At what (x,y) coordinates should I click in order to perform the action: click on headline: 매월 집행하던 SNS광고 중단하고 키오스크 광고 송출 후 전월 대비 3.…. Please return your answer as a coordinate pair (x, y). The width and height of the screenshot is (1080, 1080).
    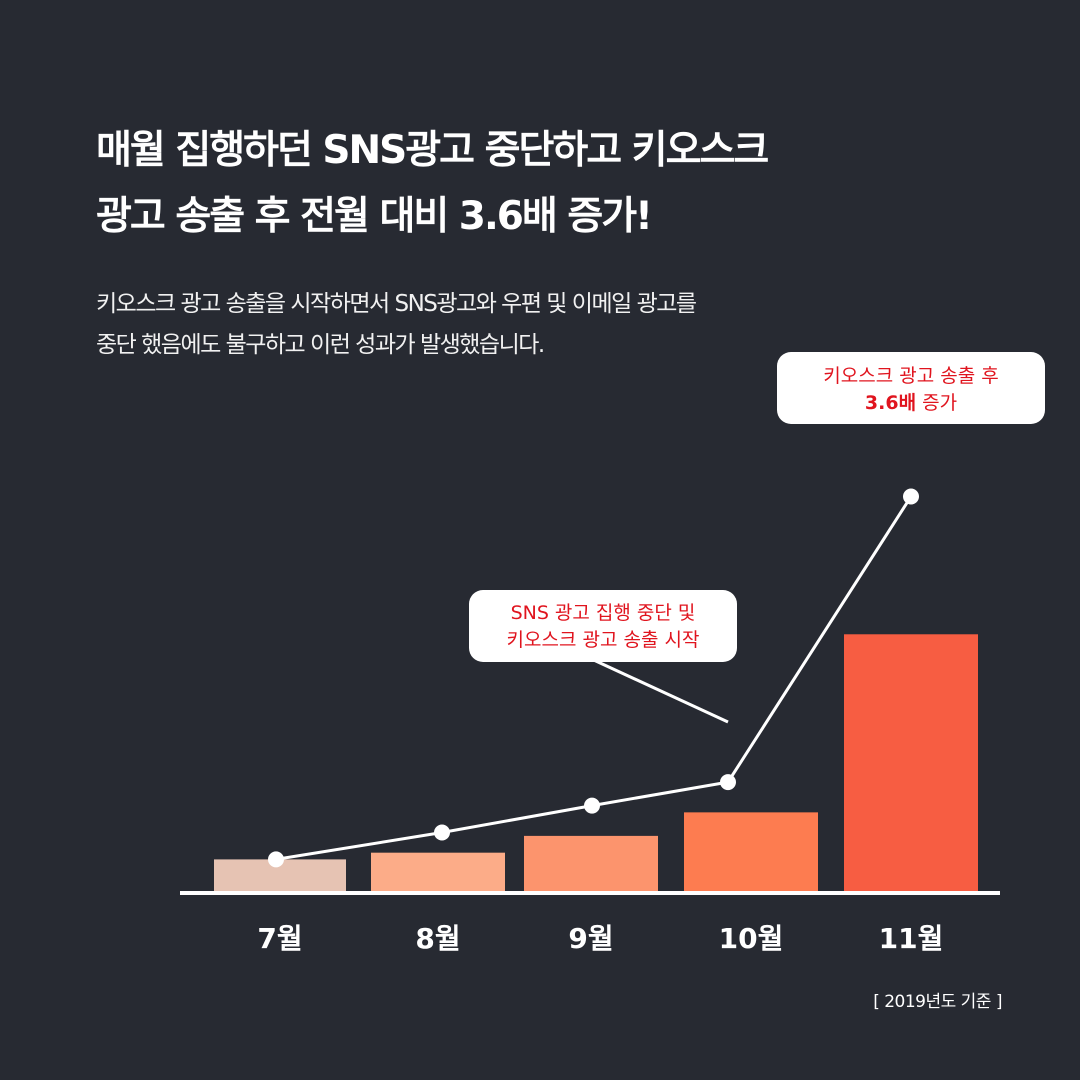
    Looking at the image, I should click on (546, 184).